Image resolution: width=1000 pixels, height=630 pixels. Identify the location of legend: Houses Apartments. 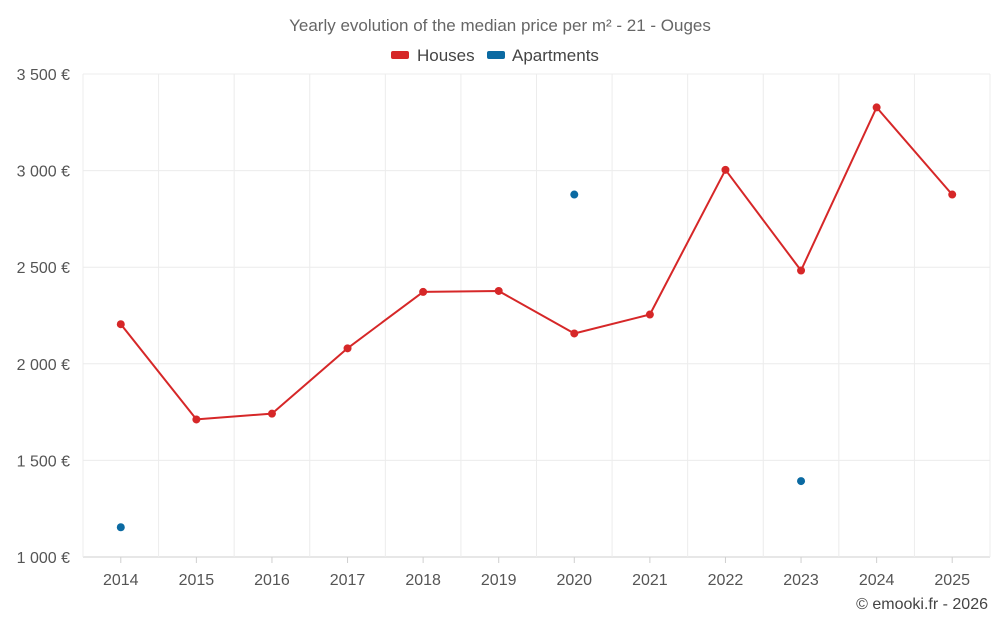
(495, 55).